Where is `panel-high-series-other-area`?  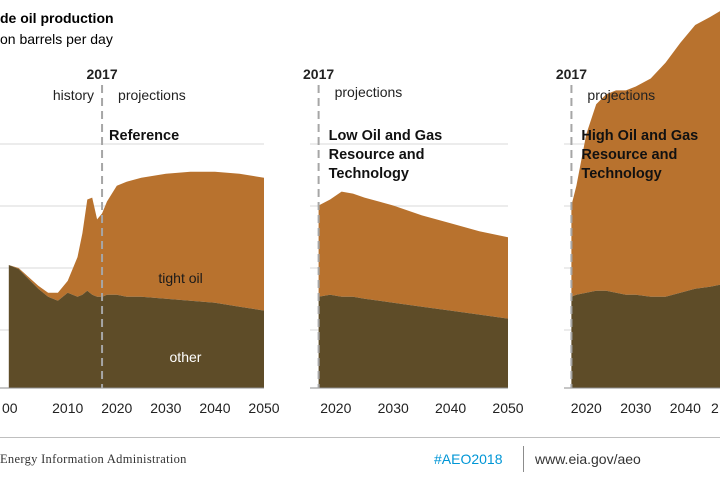
panel-high-series-other-area is located at coordinates (645, 336).